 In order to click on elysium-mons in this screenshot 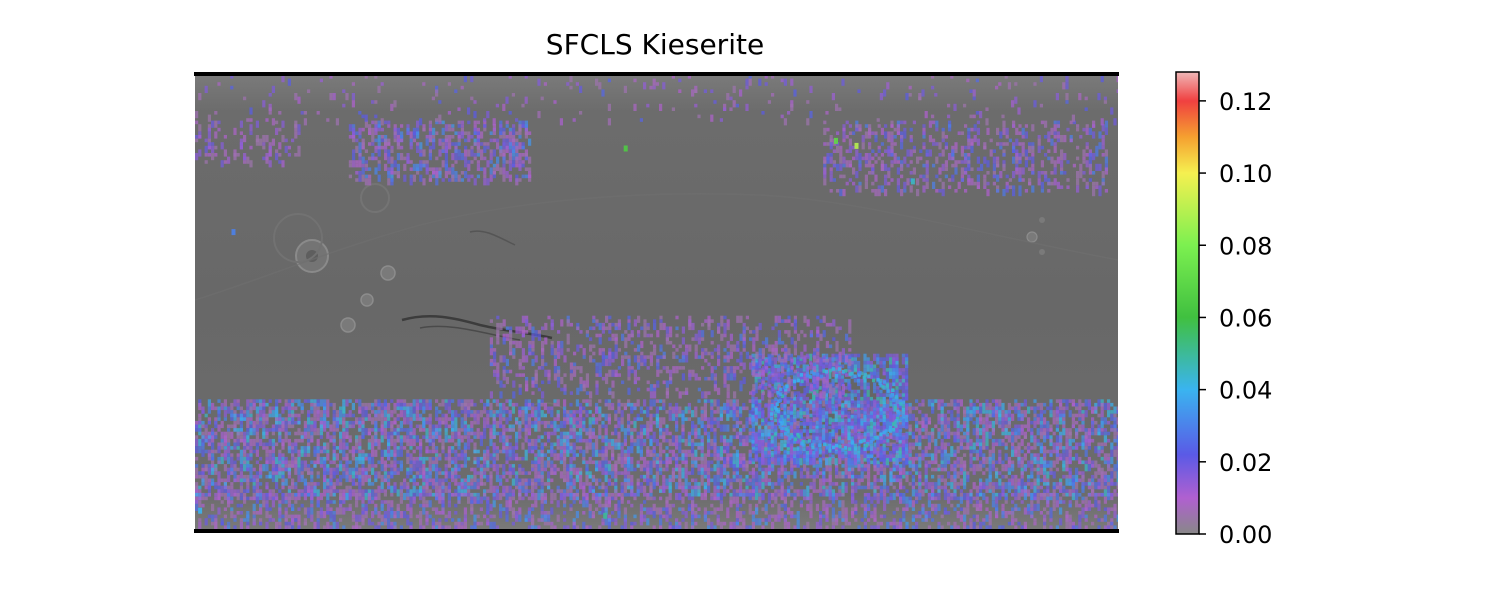, I will do `click(1032, 237)`.